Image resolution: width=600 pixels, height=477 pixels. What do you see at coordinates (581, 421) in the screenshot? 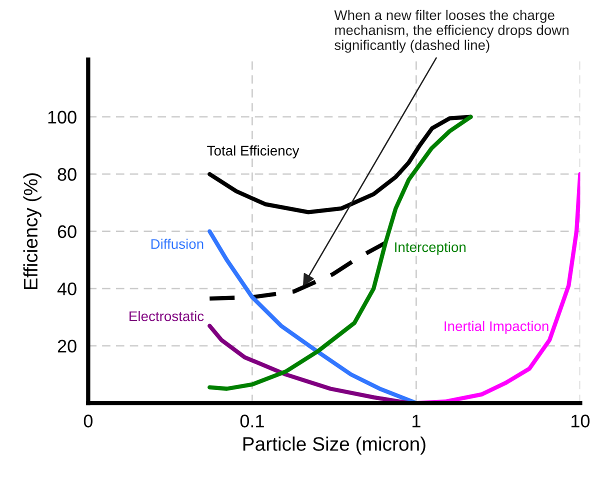
I see `x-tick-label: 10` at bounding box center [581, 421].